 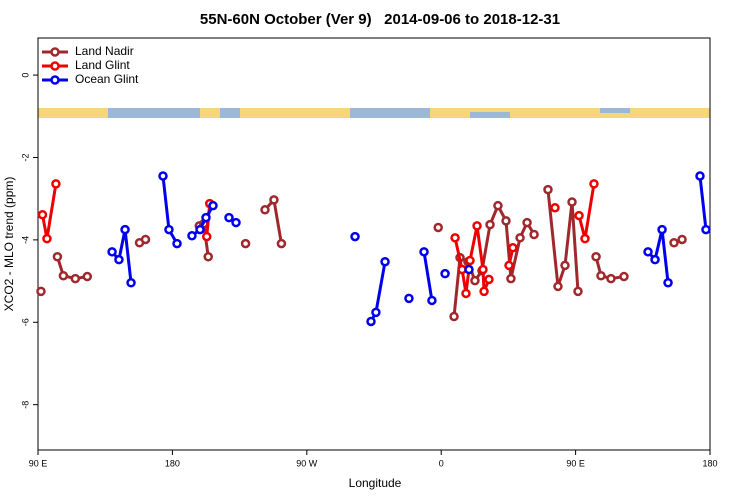 What do you see at coordinates (25, 322) in the screenshot?
I see `y-tick-label: -6` at bounding box center [25, 322].